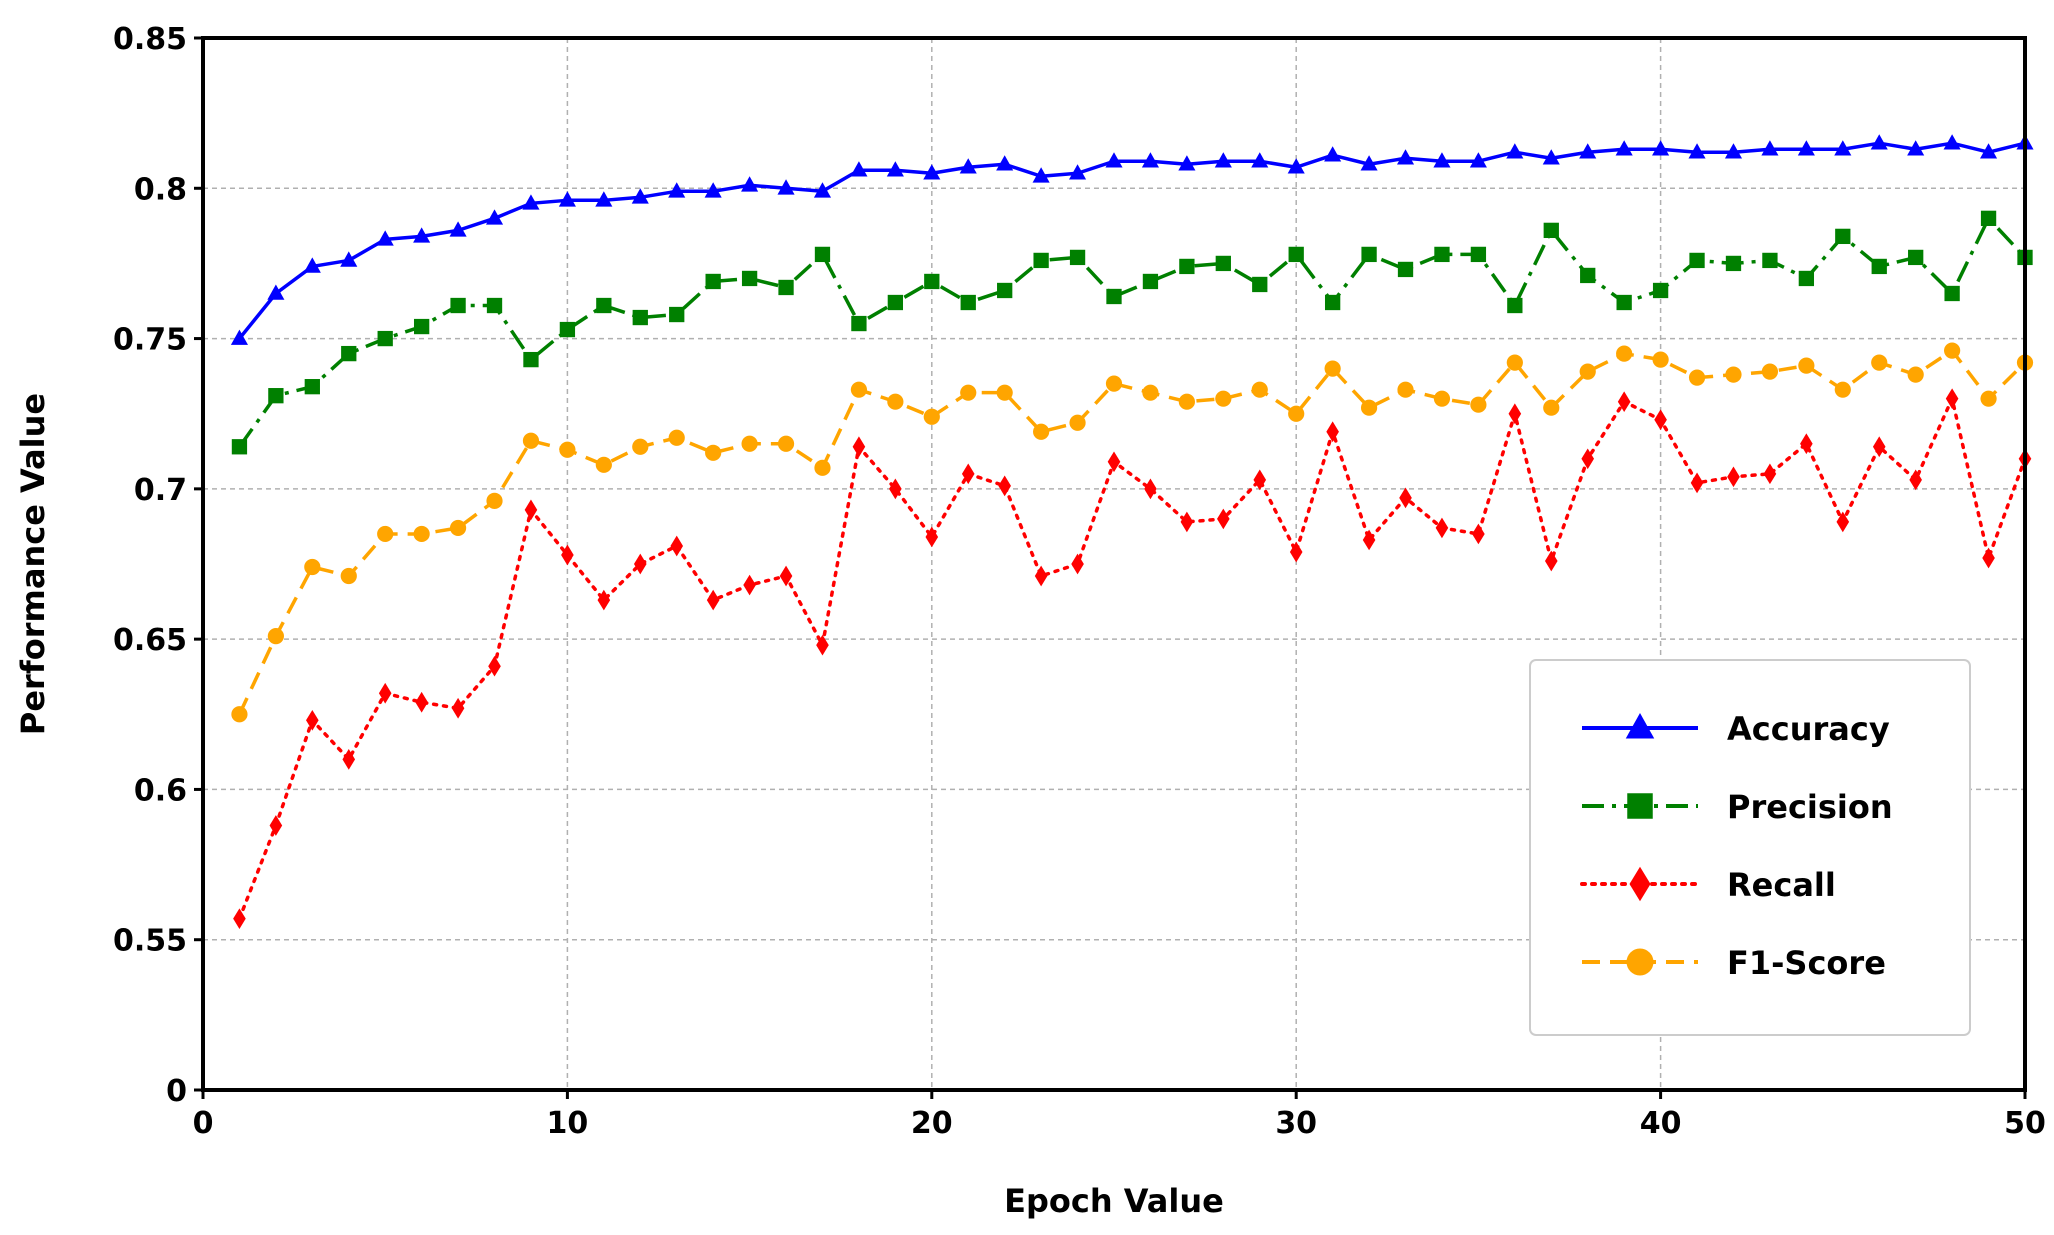  What do you see at coordinates (160, 189) in the screenshot?
I see `y-tick-label: 0.8` at bounding box center [160, 189].